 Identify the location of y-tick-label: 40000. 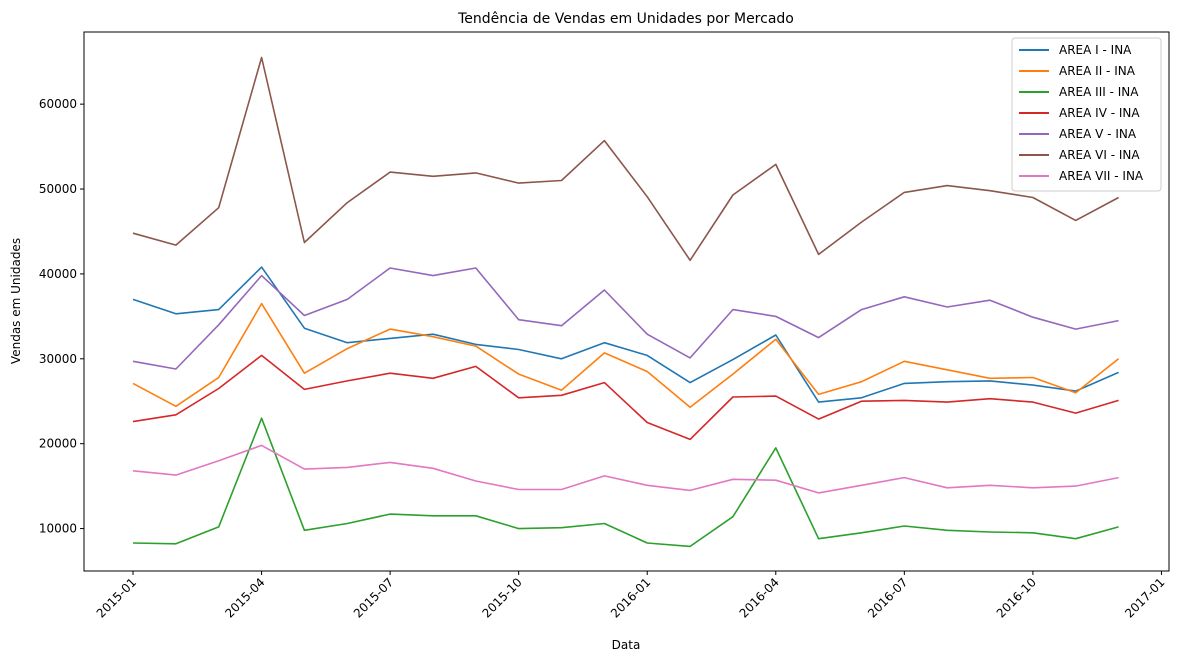
(58, 274).